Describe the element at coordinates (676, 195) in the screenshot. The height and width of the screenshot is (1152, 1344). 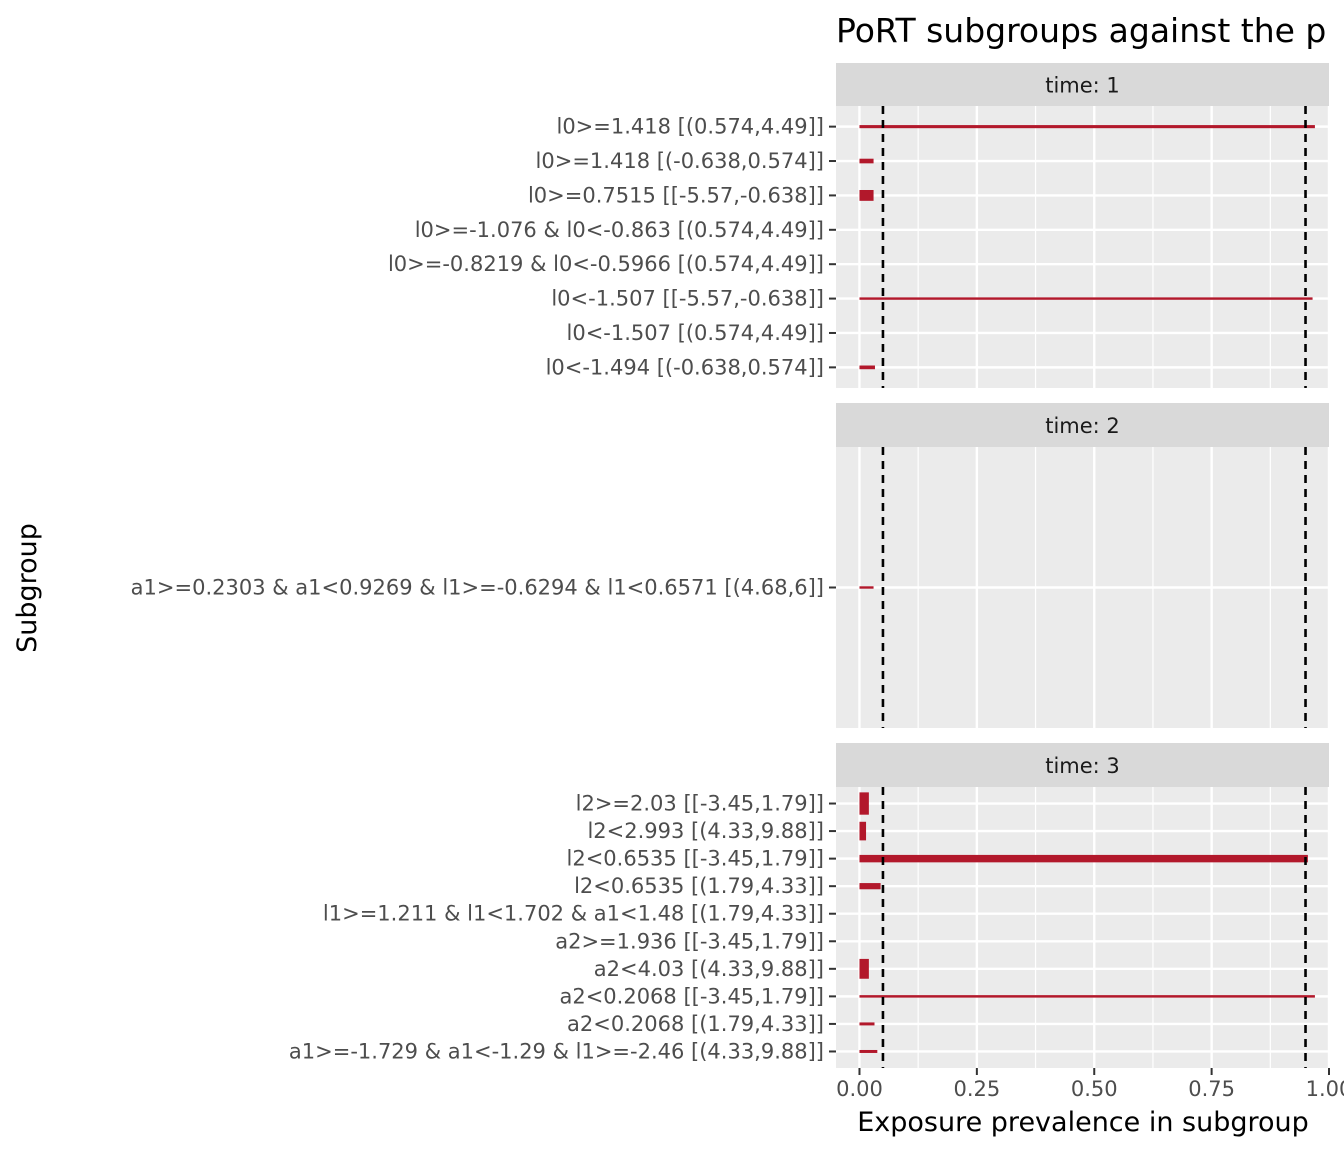
I see `y-tick-label: l0>=0.7515 [[-5.57,-0.638]]` at that location.